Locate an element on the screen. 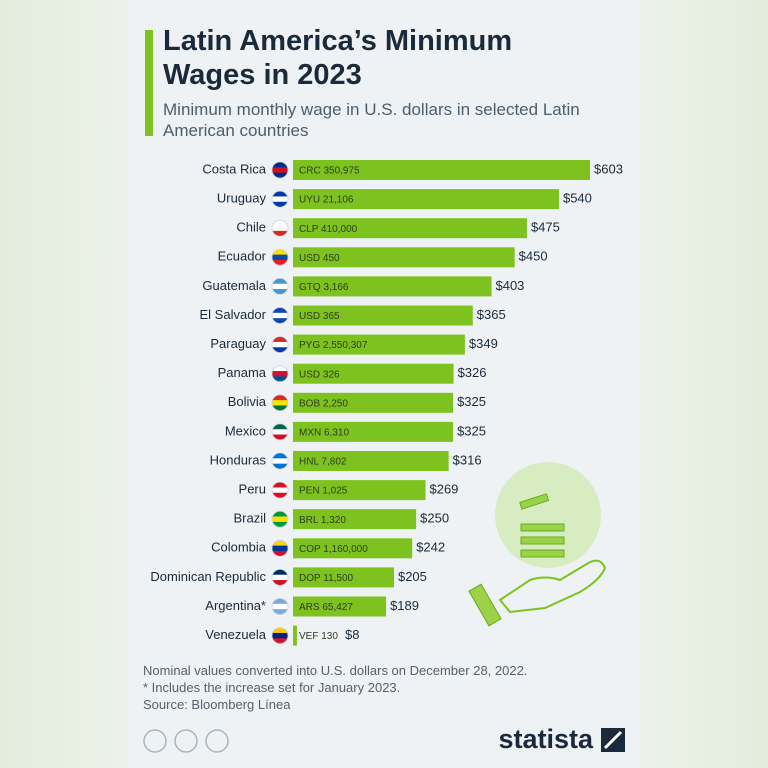  source: Source: Bloomberg Línea is located at coordinates (217, 704).